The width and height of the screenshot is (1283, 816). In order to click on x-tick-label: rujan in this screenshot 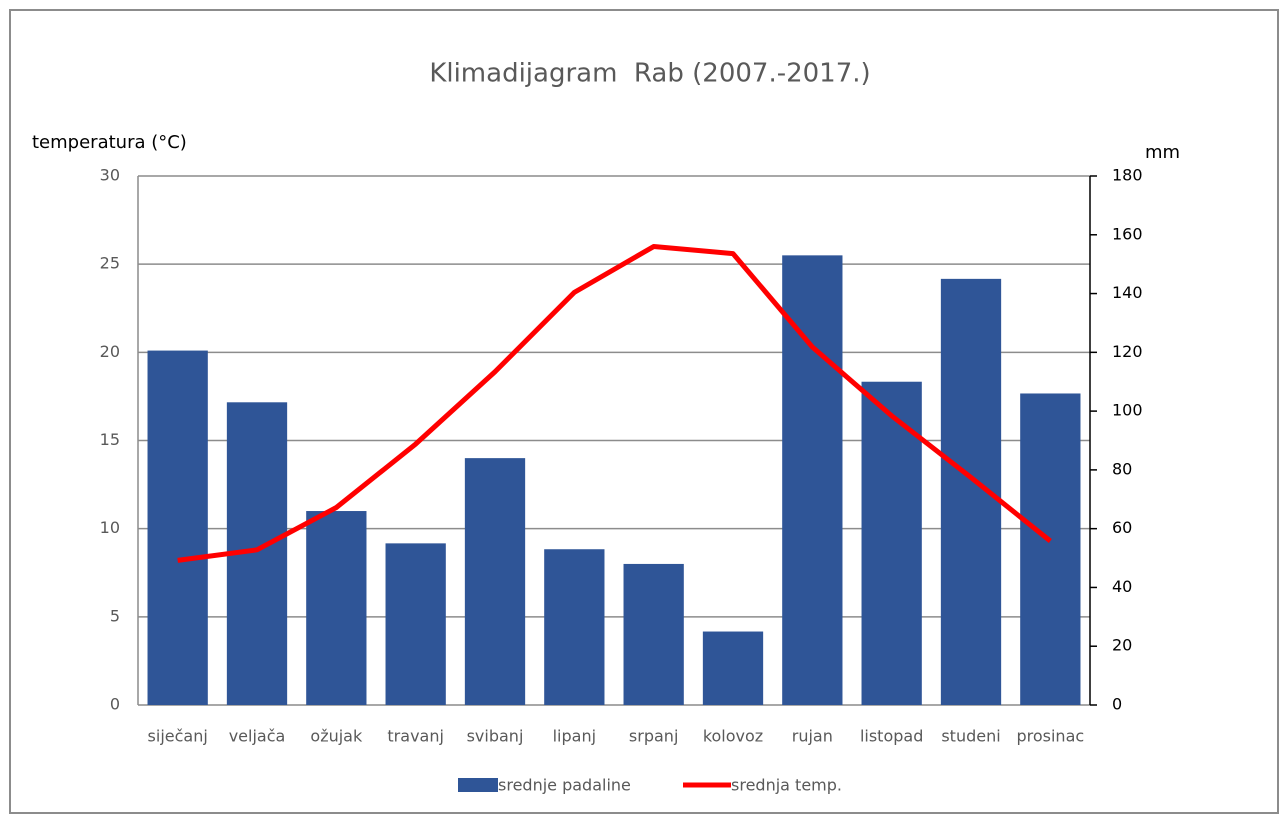, I will do `click(812, 736)`.